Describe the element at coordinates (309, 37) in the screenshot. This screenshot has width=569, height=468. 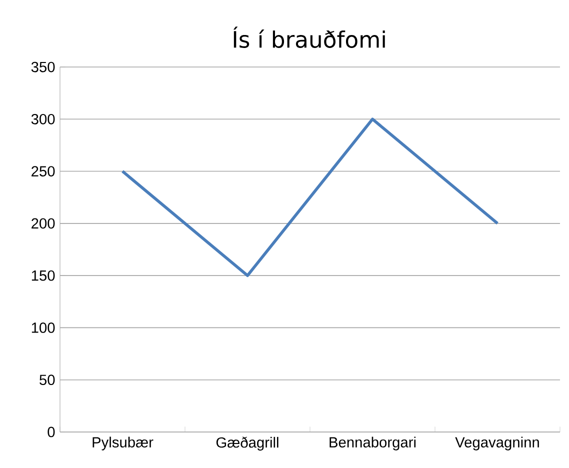
I see `chart-title: Ís í brauðfomi` at that location.